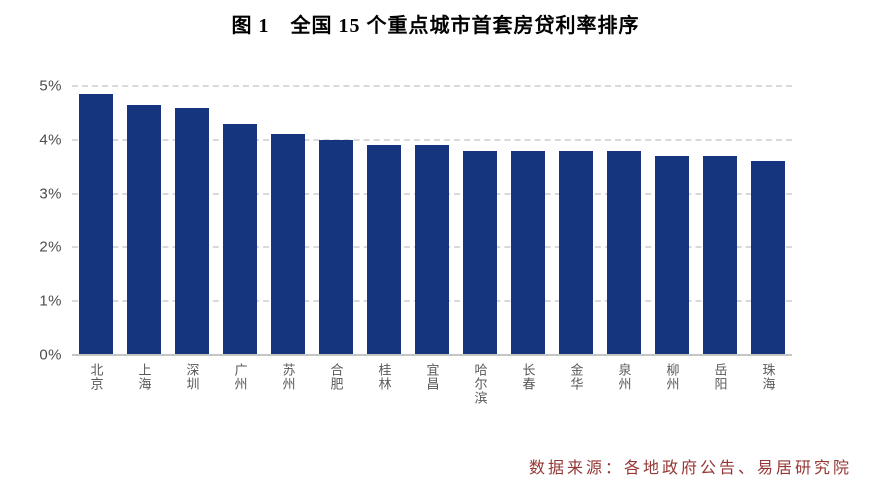 Image resolution: width=871 pixels, height=491 pixels. What do you see at coordinates (31, 221) in the screenshot?
I see `y-axis: 0% 1% 2% 3% 4% 5%` at bounding box center [31, 221].